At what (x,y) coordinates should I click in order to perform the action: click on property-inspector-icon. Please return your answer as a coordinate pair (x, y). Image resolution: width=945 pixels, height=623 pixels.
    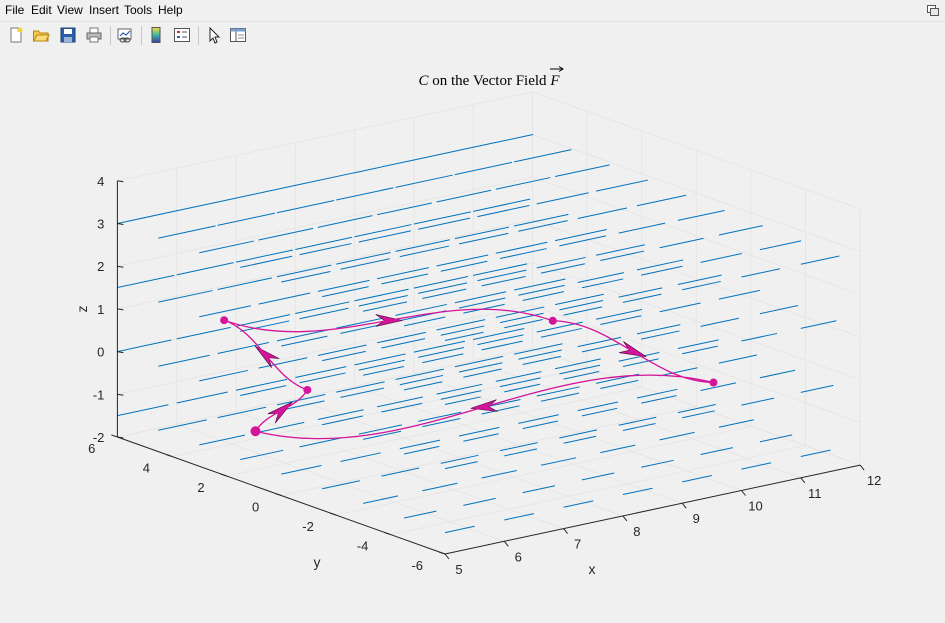
    Looking at the image, I should click on (238, 35).